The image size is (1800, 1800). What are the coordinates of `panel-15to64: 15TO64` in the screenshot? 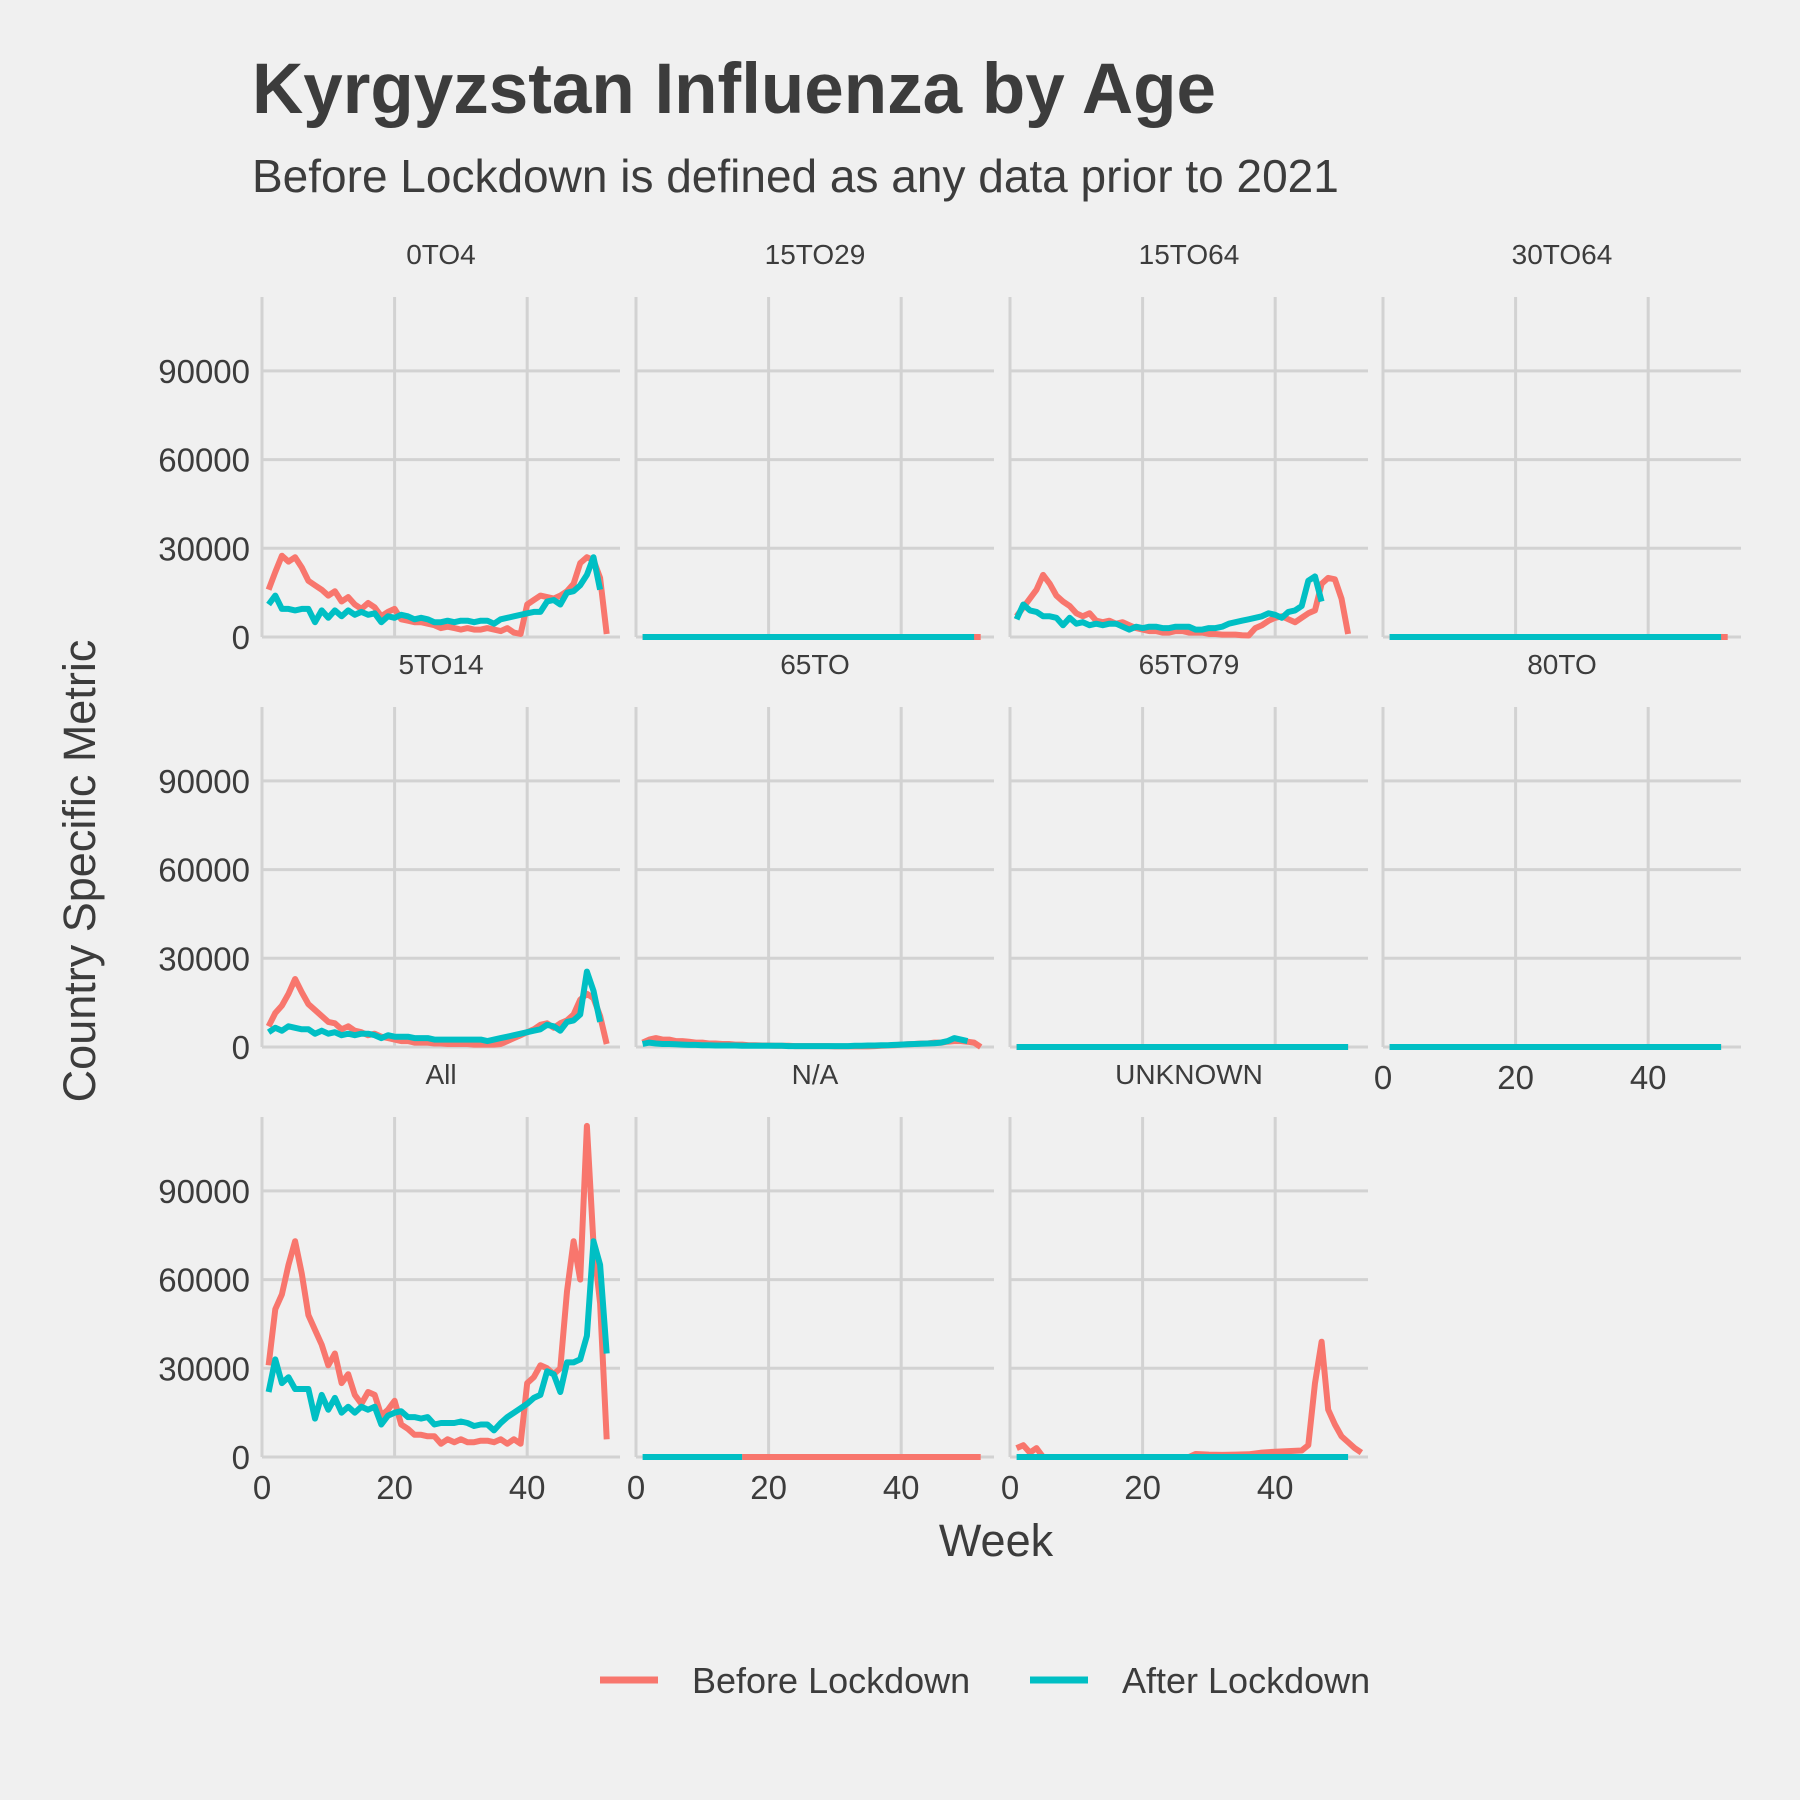 It's located at (1188, 439).